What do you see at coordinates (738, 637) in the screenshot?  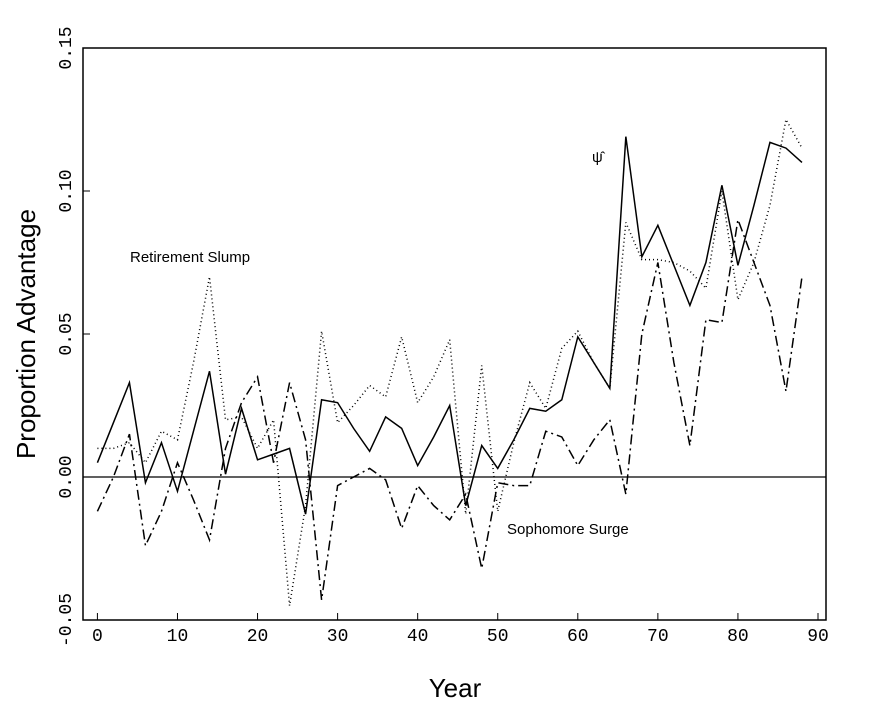 I see `x-tick-label: 80` at bounding box center [738, 637].